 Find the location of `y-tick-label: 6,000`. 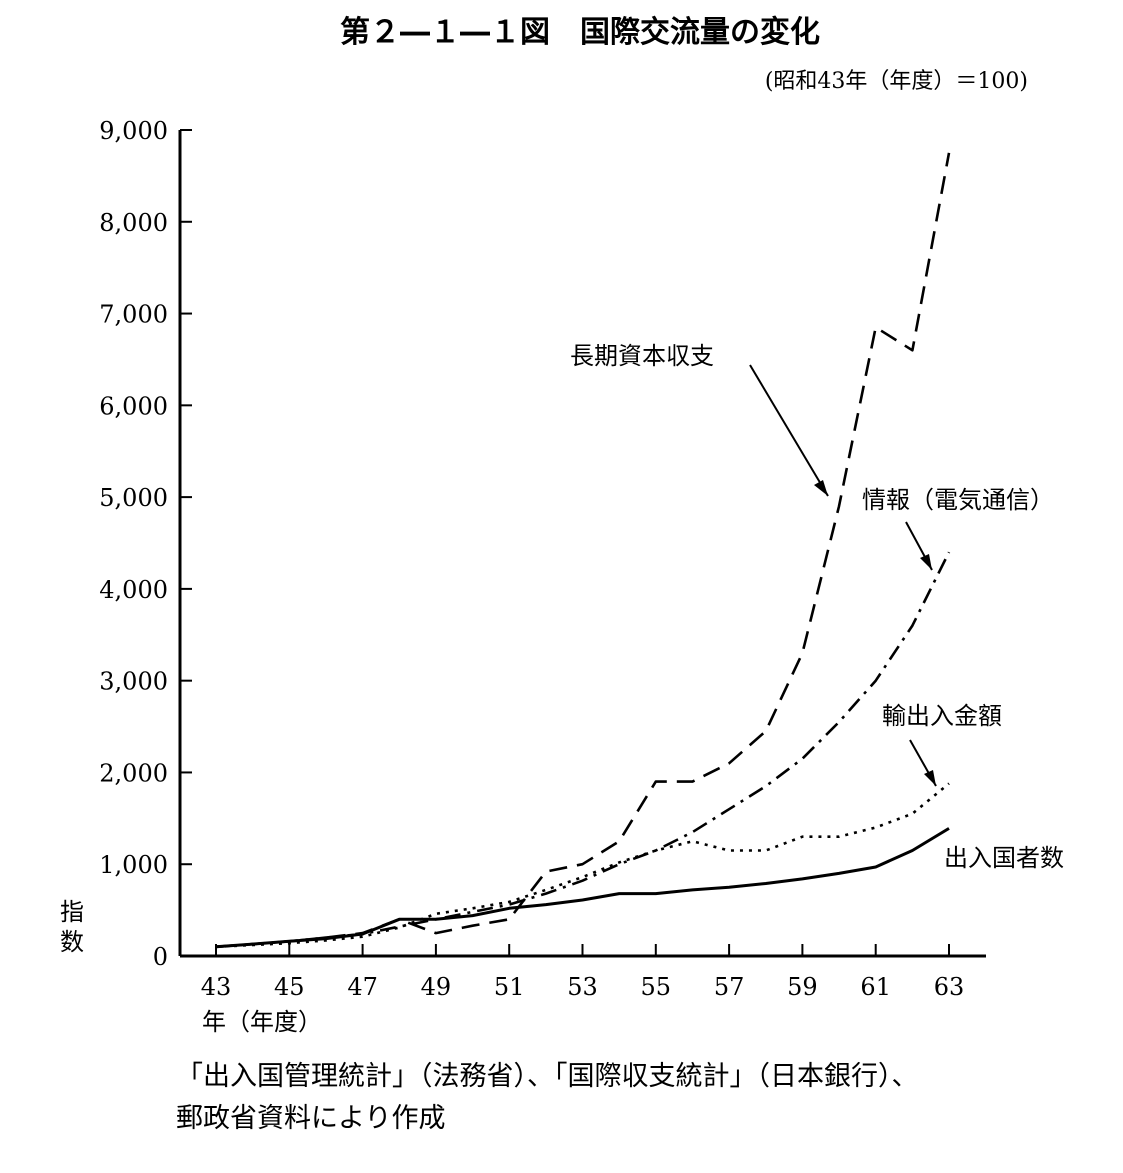

y-tick-label: 6,000 is located at coordinates (133, 406).